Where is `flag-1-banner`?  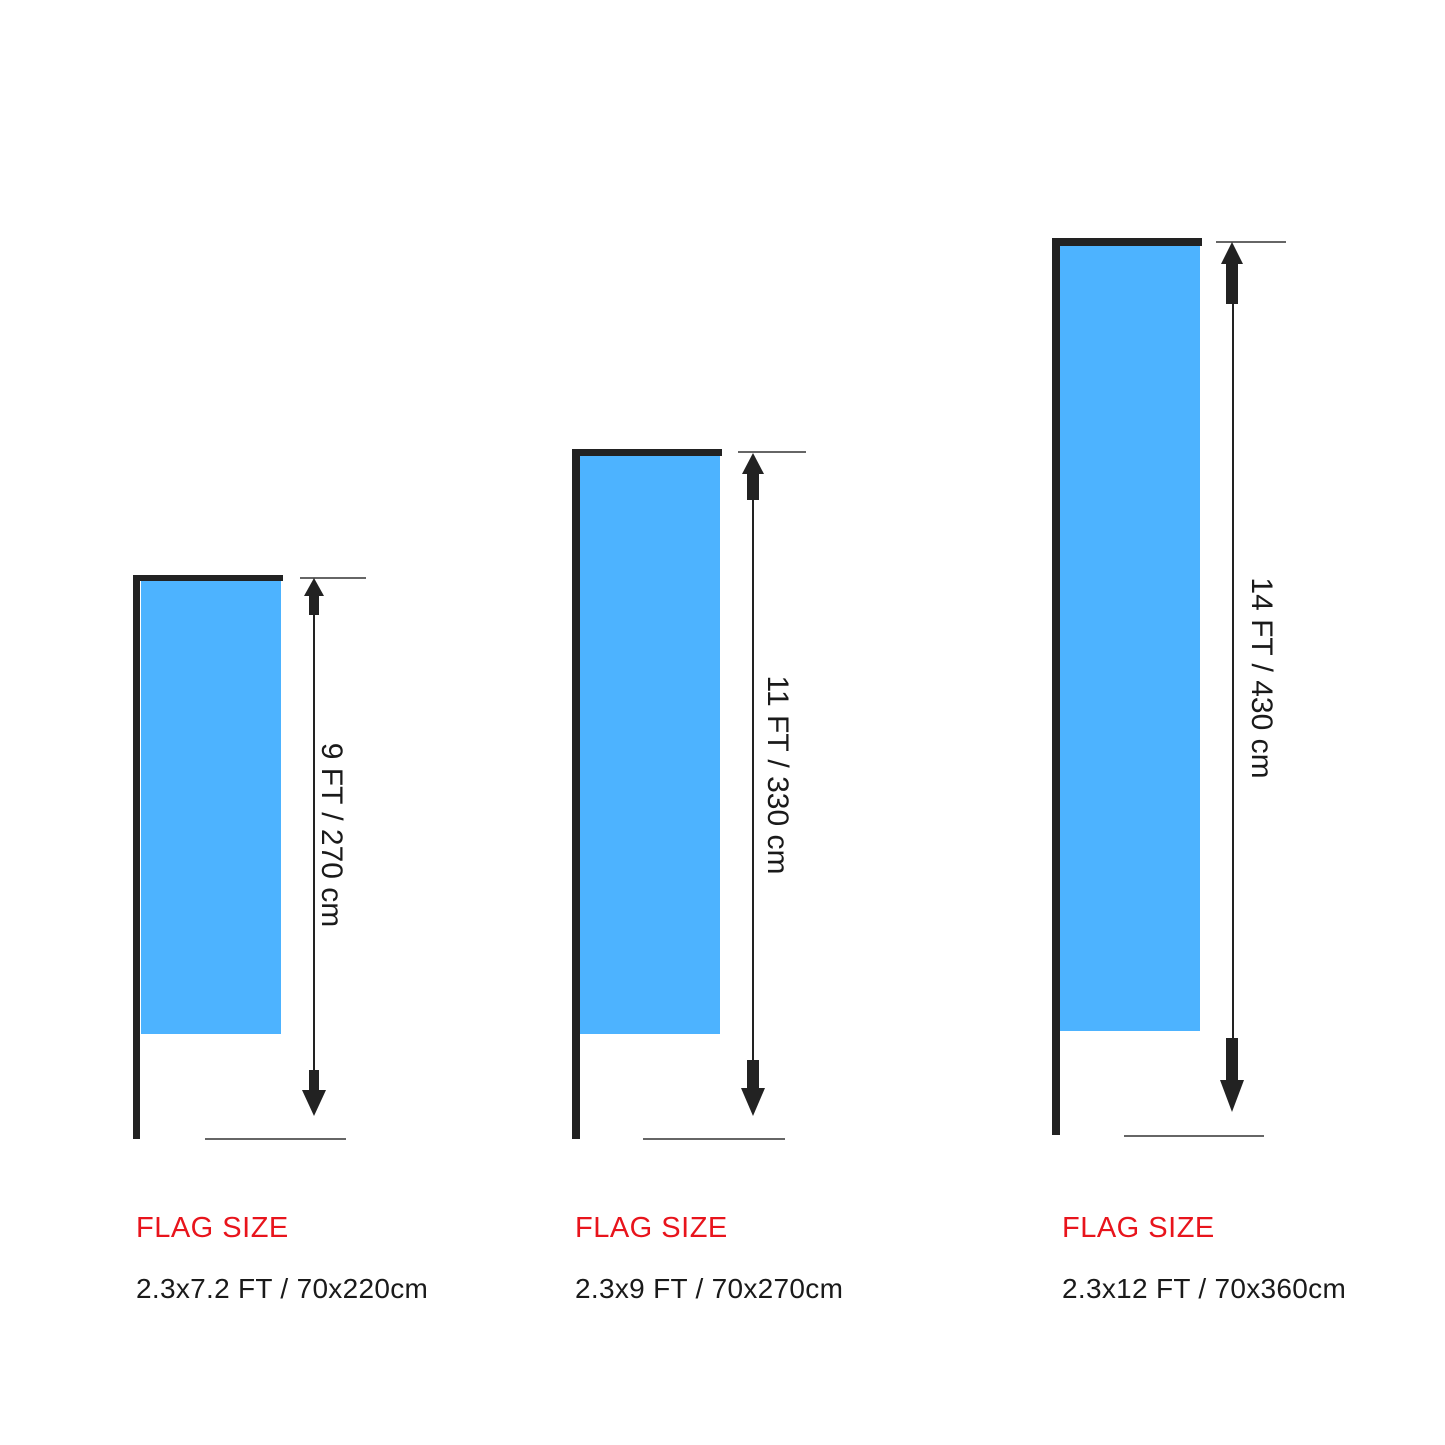 flag-1-banner is located at coordinates (211, 807).